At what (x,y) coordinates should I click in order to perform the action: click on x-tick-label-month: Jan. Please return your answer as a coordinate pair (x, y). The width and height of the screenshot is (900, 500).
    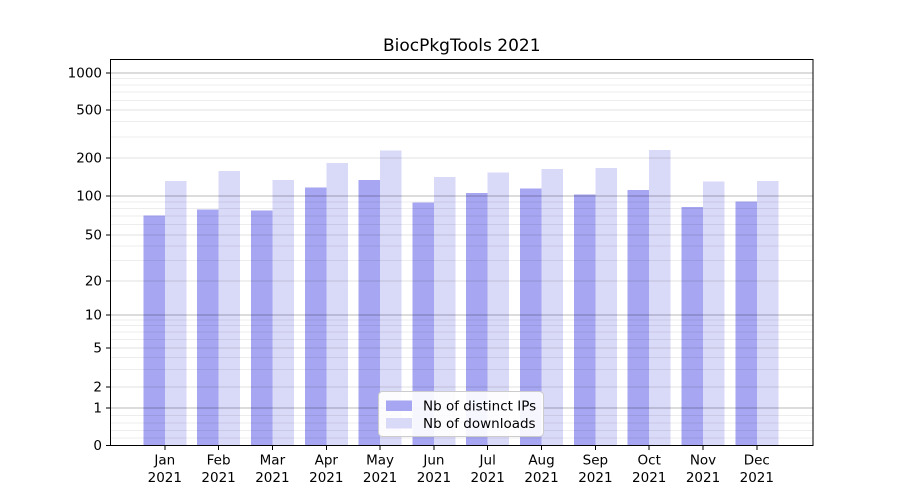
    Looking at the image, I should click on (164, 461).